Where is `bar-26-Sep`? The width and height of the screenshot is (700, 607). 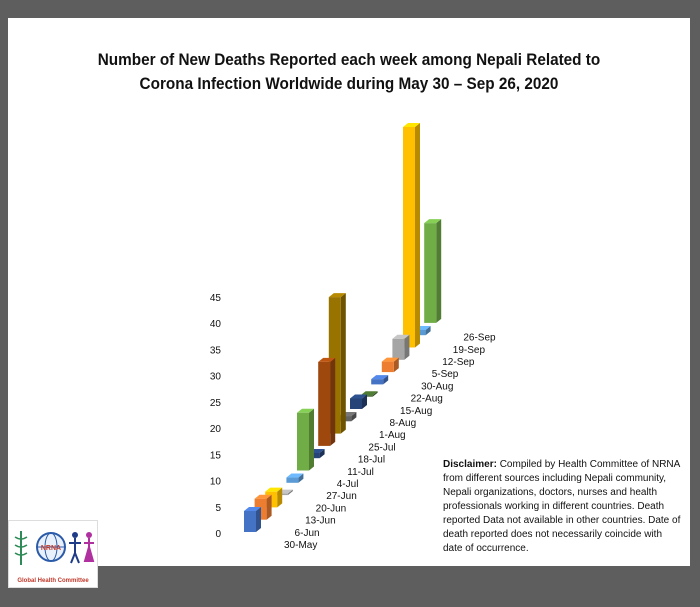
bar-26-Sep is located at coordinates (433, 271).